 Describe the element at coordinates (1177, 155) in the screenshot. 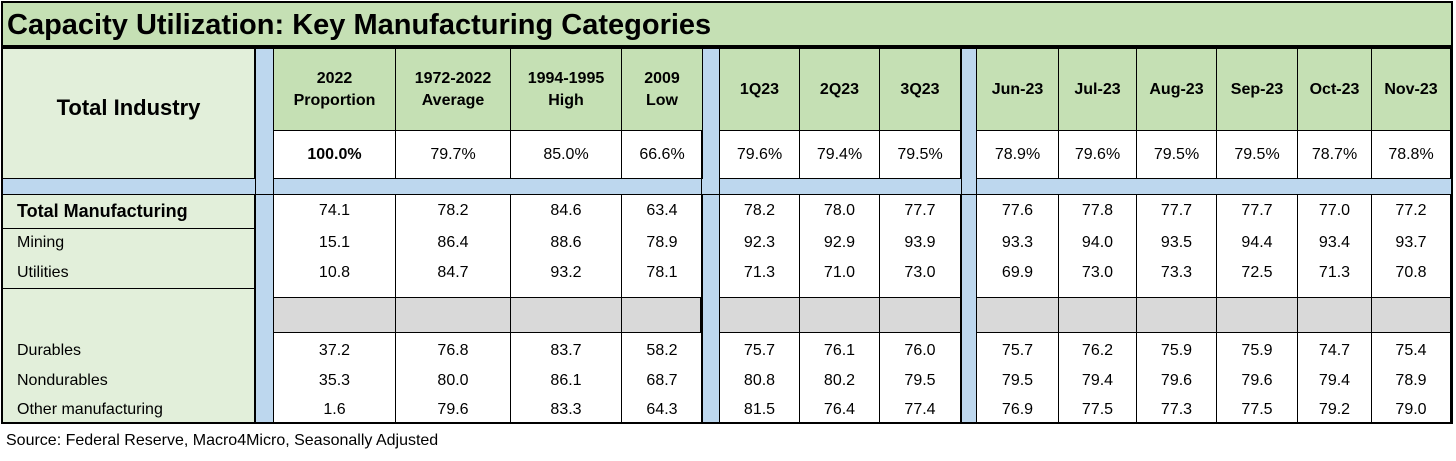

I see `total-industry-value: 79.5%` at that location.